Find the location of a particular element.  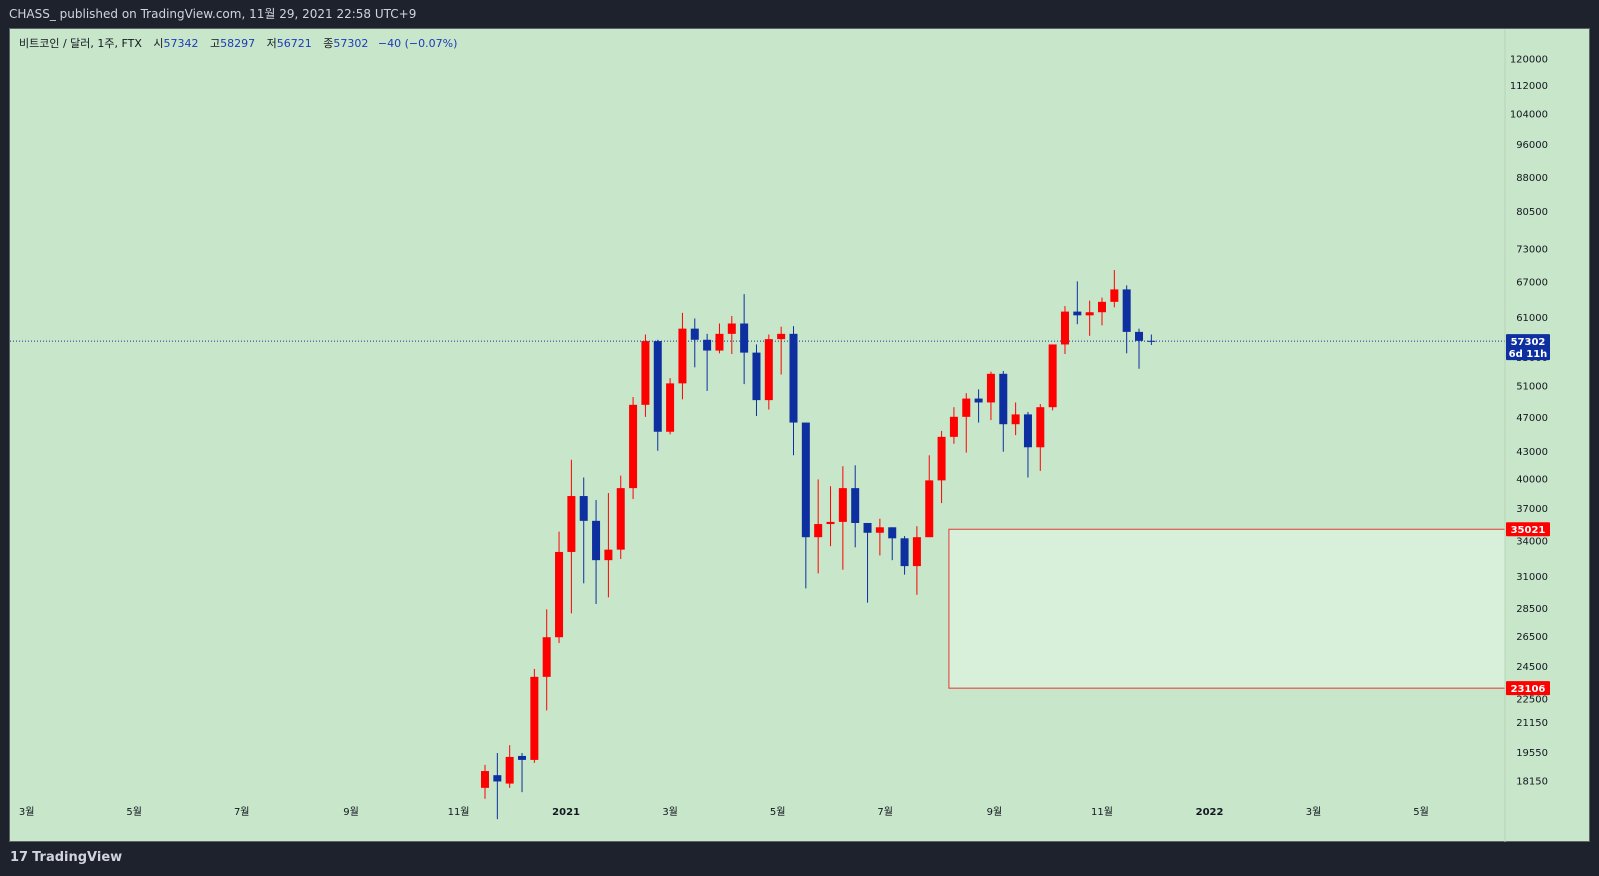

time-tick-label: 7월 is located at coordinates (885, 812).